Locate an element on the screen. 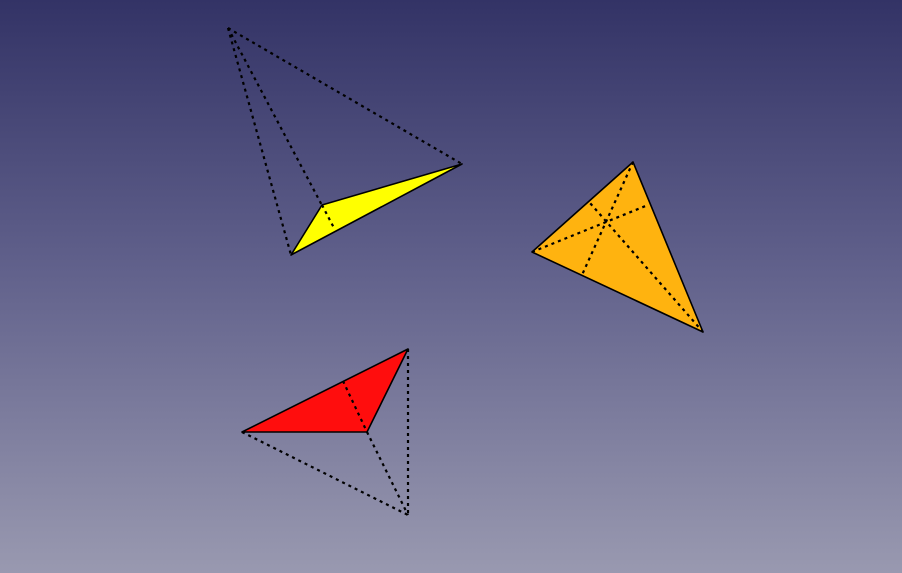 The height and width of the screenshot is (573, 902). yellow-edge-top-center is located at coordinates (281, 128).